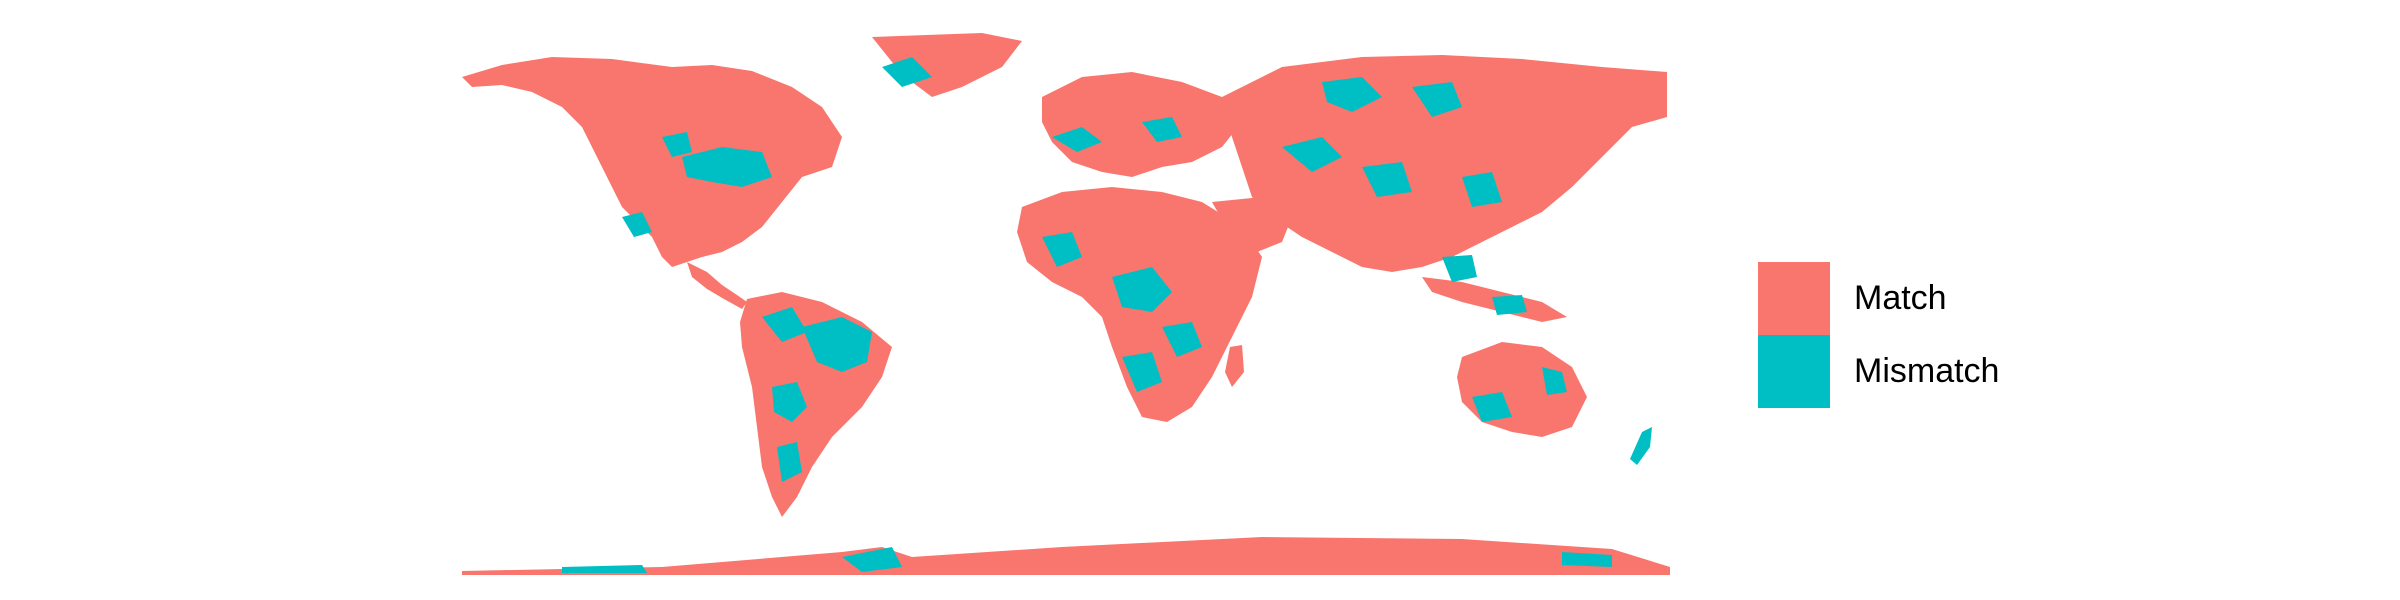 The image size is (2400, 600). Describe the element at coordinates (1794, 298) in the screenshot. I see `legend-swatch-match` at that location.